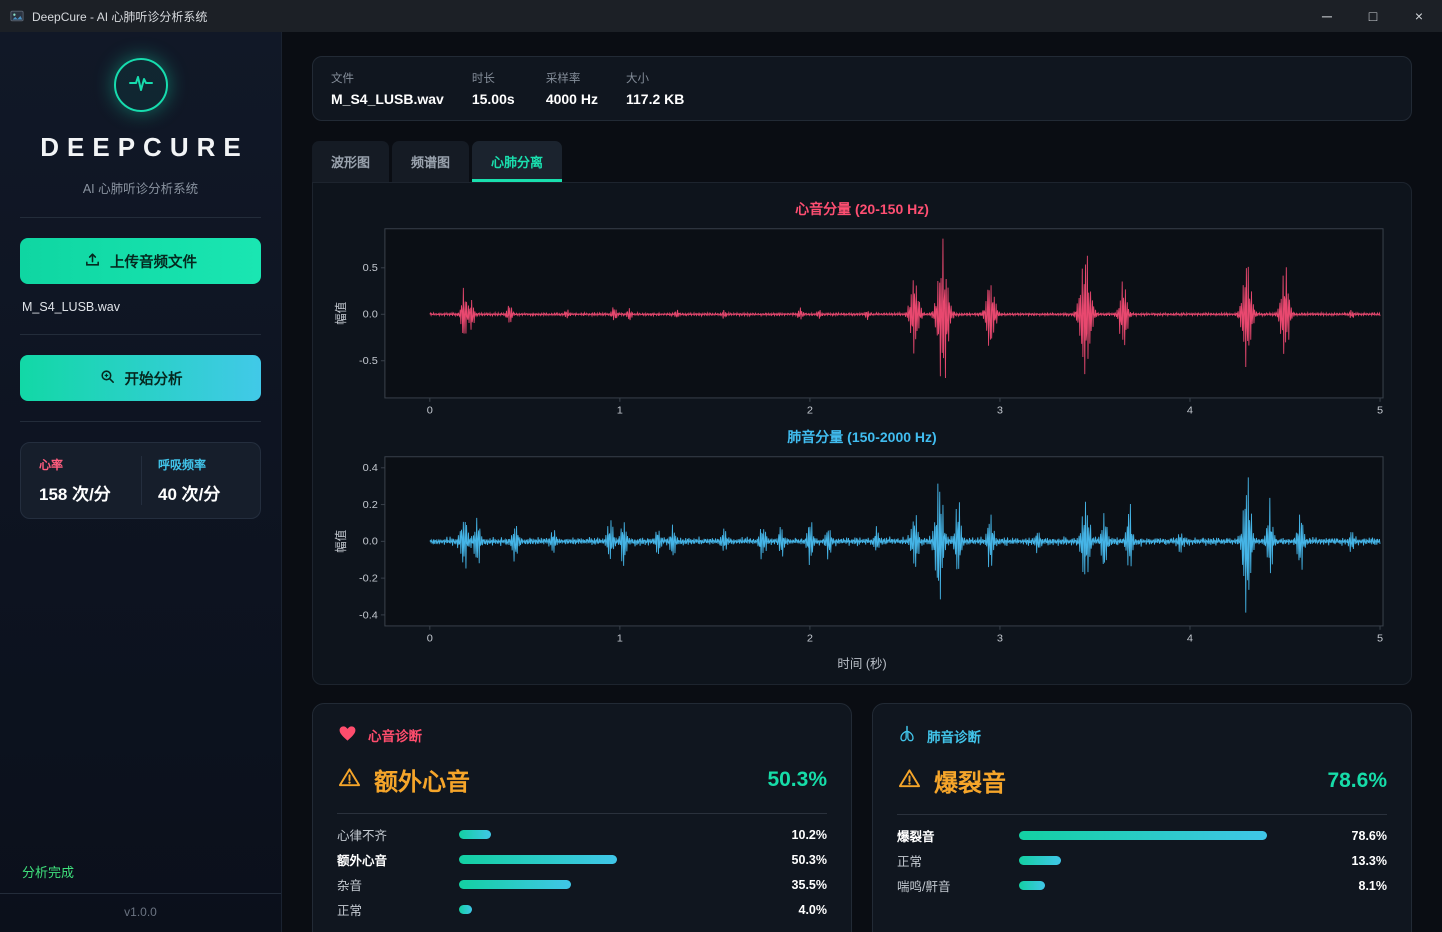 The width and height of the screenshot is (1442, 932). What do you see at coordinates (431, 161) in the screenshot?
I see `tab-spectrogram: 频谱图` at bounding box center [431, 161].